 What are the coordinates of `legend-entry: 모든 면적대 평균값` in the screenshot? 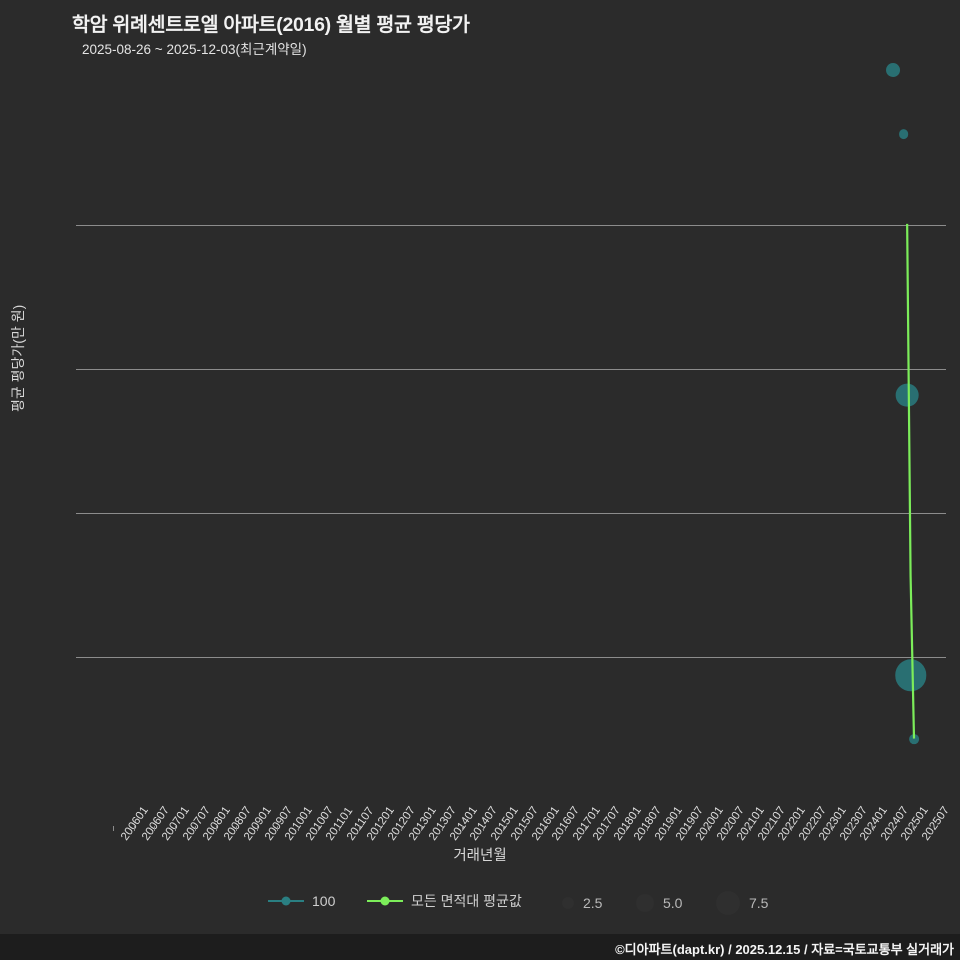 It's located at (444, 901).